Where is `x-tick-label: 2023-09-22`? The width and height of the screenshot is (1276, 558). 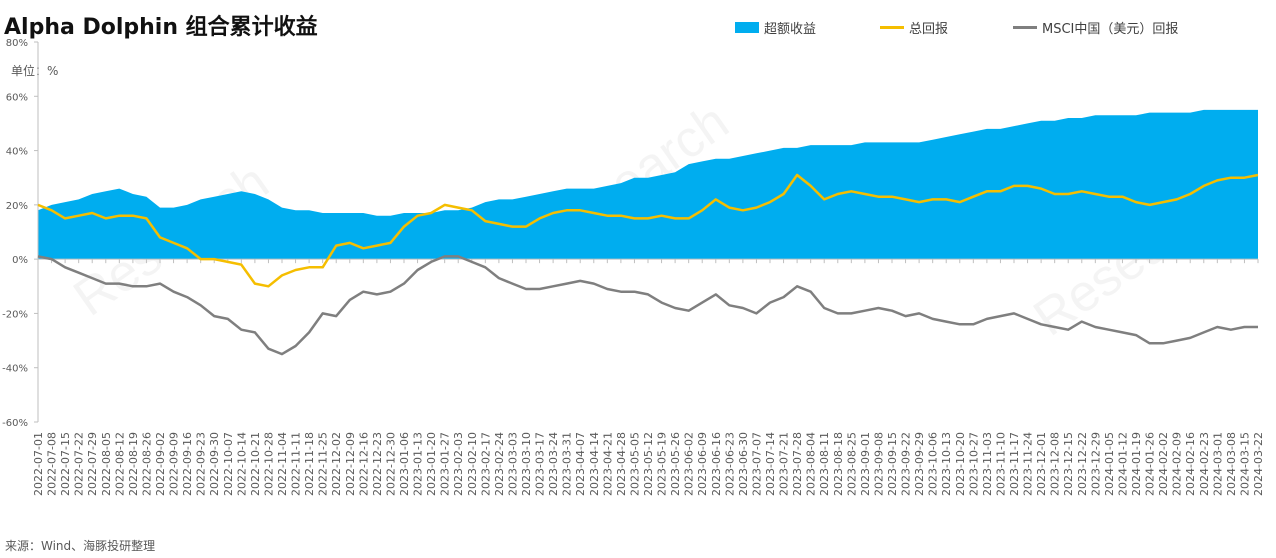 x-tick-label: 2023-09-22 is located at coordinates (906, 464).